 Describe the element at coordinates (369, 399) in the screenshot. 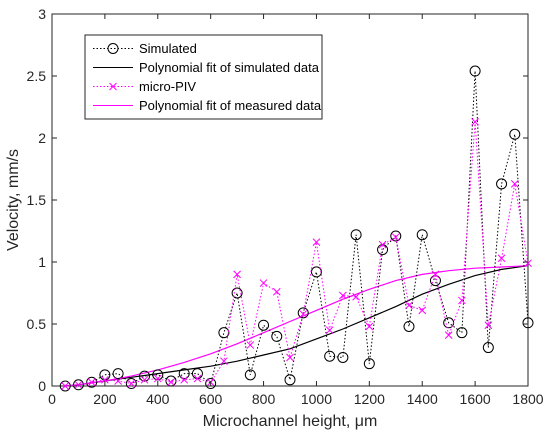

I see `x-tick-label: 1200` at that location.